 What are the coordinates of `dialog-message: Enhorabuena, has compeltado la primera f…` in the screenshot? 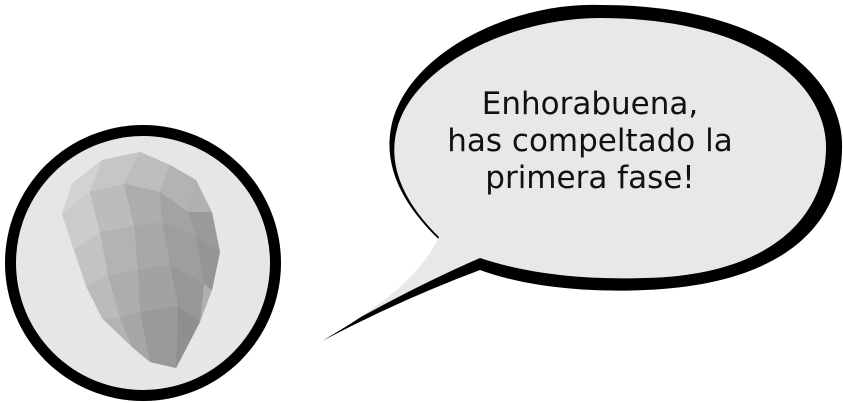 It's located at (590, 142).